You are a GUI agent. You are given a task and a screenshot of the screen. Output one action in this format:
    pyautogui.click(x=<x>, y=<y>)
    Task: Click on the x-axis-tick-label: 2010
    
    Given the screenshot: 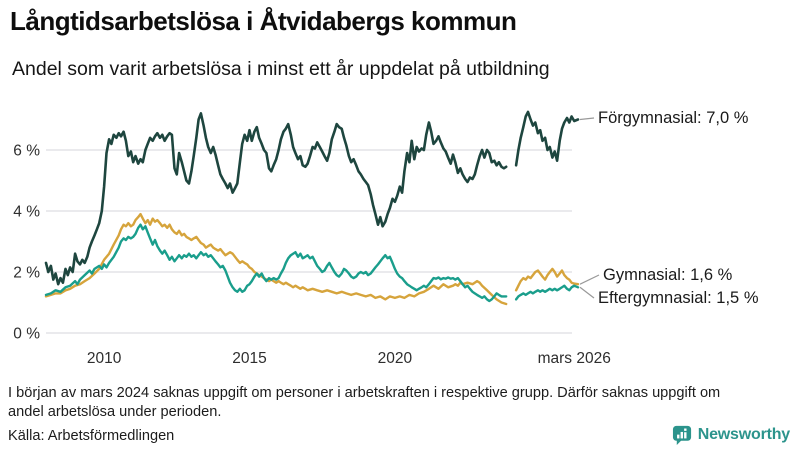 What is the action you would take?
    pyautogui.click(x=104, y=358)
    